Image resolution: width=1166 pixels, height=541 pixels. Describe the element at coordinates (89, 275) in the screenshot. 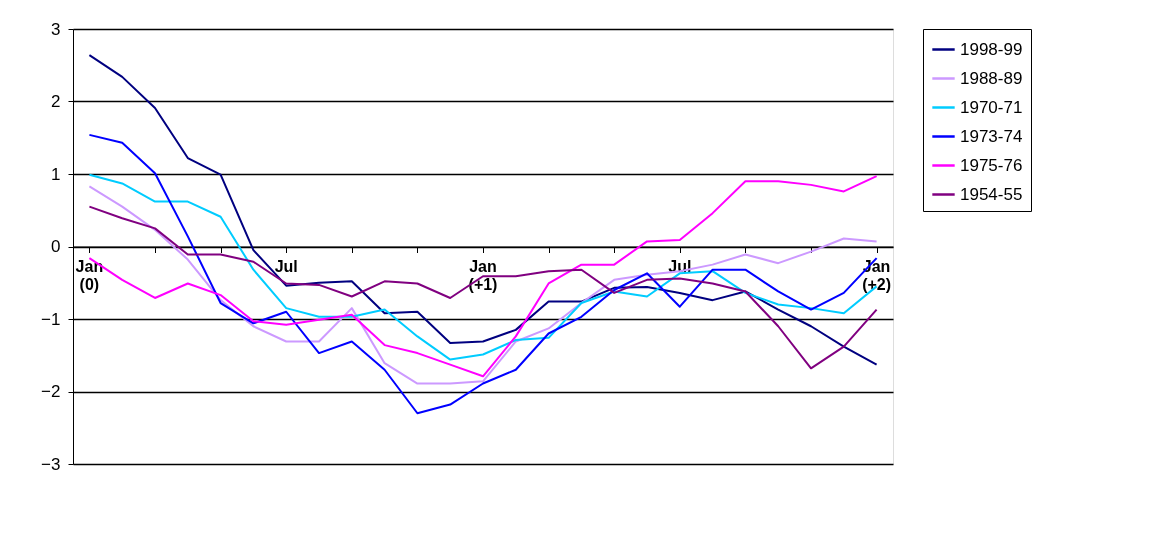

I see `x-tick-label: Jan (0)` at that location.